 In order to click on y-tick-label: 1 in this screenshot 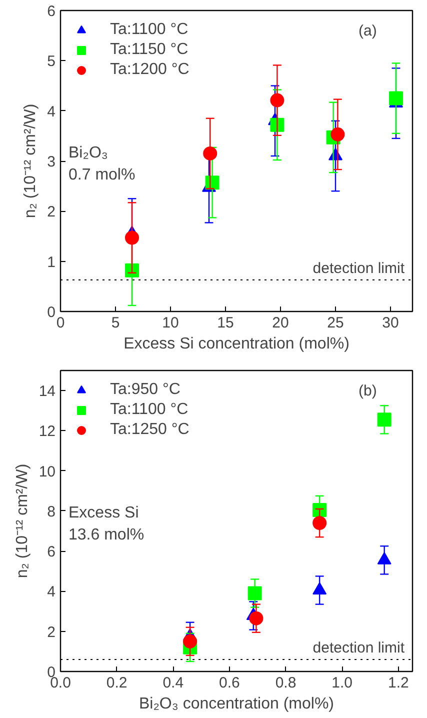, I will do `click(51, 262)`.